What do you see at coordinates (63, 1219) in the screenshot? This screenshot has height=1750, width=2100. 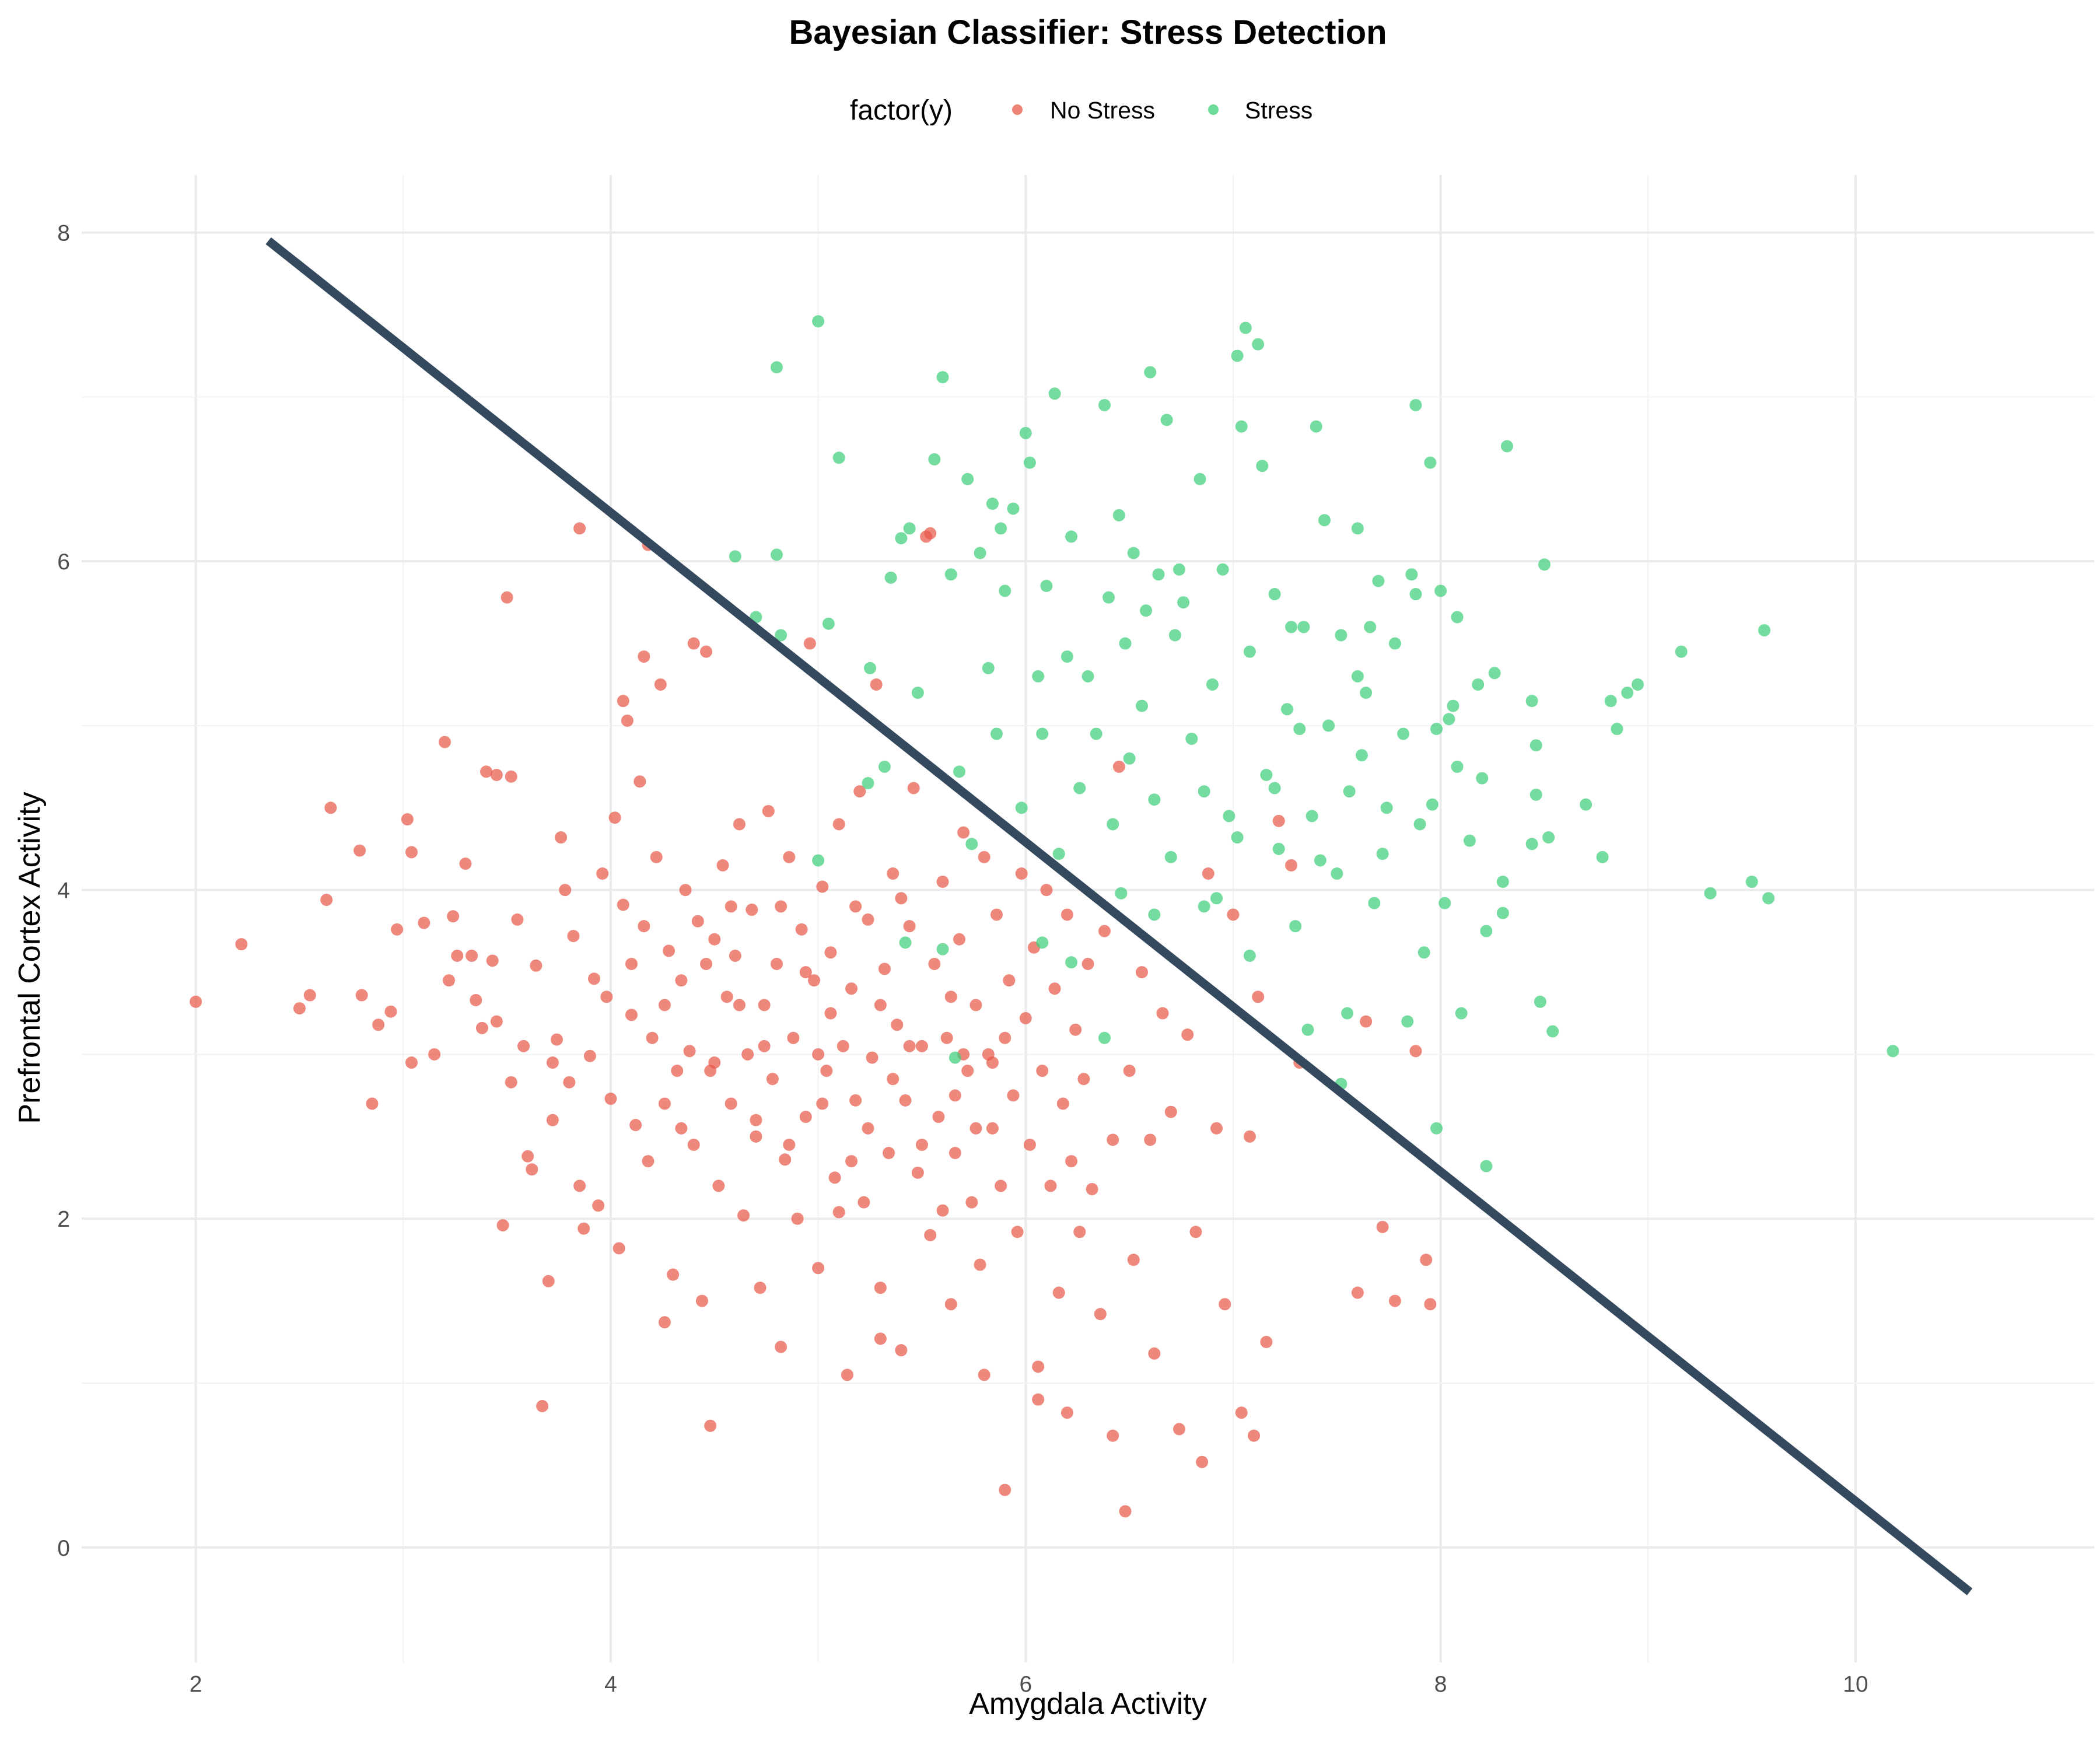 I see `y-tick-label: 2` at bounding box center [63, 1219].